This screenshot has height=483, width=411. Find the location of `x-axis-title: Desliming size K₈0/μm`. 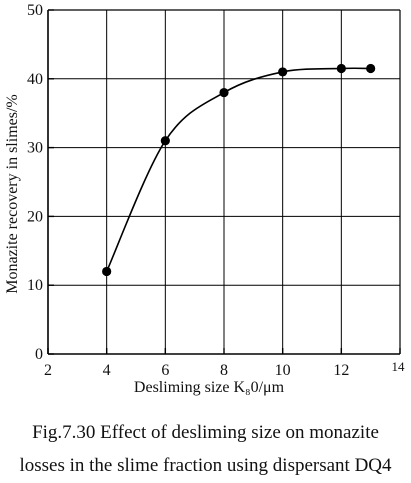

x-axis-title: Desliming size K₈0/μm is located at coordinates (209, 387).